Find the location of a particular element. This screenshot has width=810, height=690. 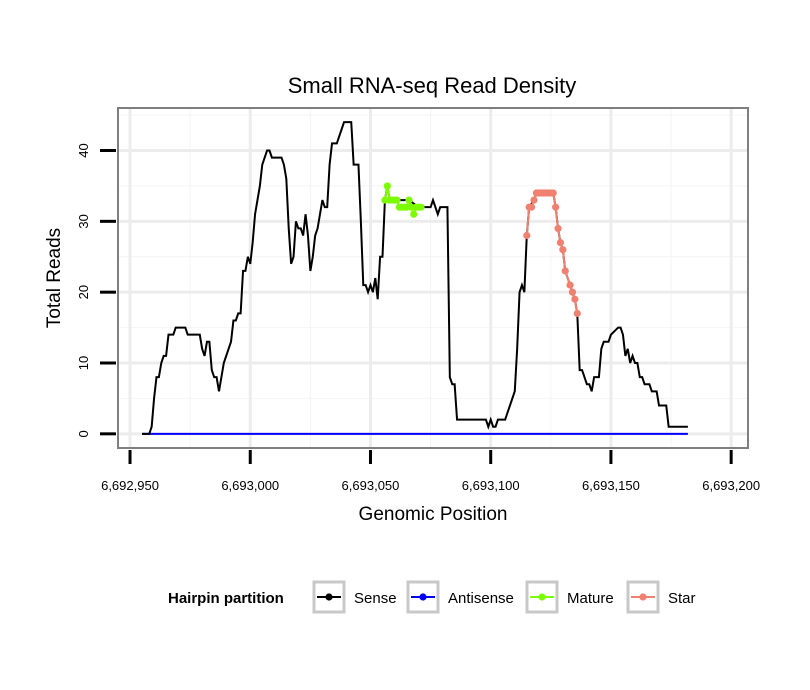

legend-label-star: Star is located at coordinates (682, 598).